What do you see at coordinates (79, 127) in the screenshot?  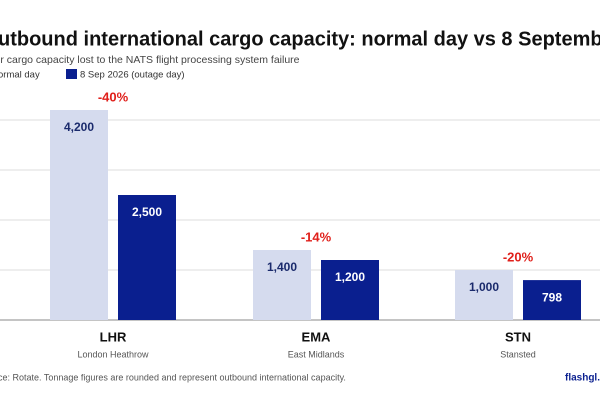 I see `value-label: 4,200` at bounding box center [79, 127].